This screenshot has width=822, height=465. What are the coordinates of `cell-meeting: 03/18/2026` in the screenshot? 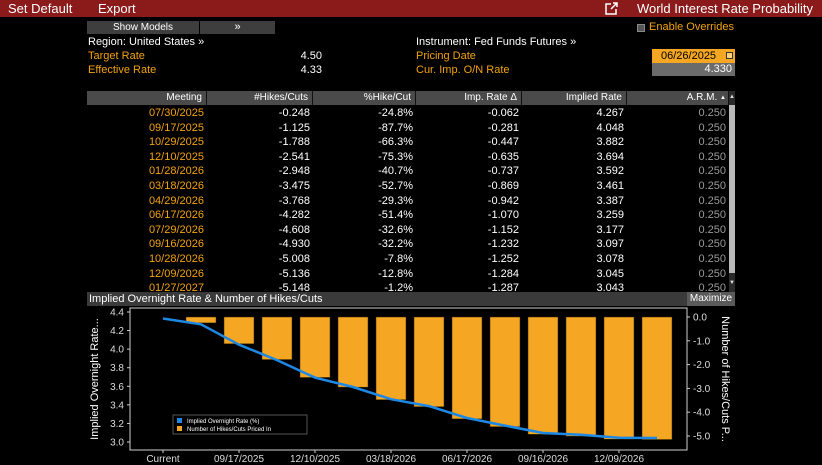 It's located at (176, 186).